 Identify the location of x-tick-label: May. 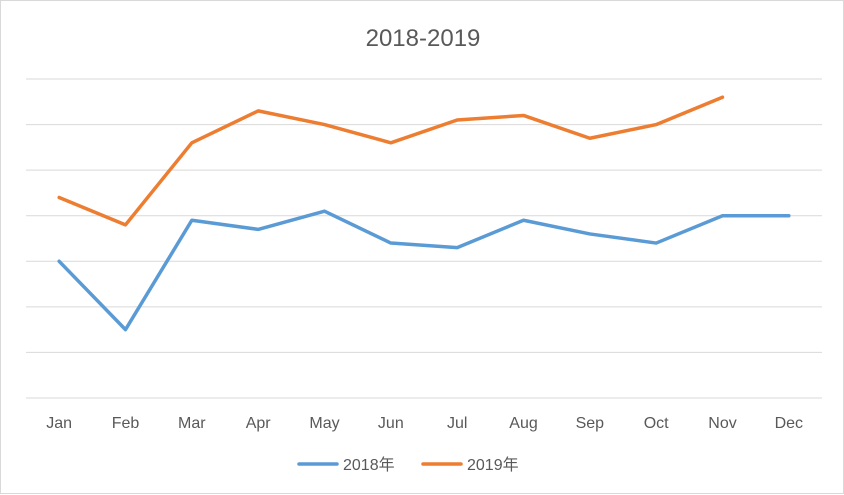
(324, 423).